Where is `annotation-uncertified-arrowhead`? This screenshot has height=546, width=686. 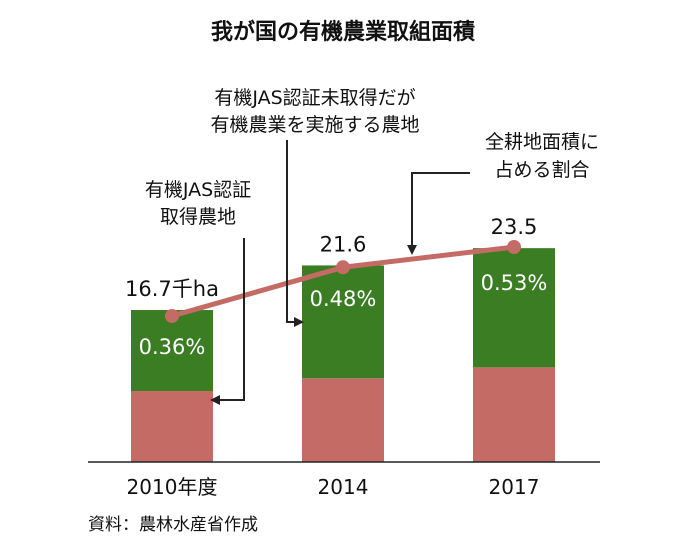 annotation-uncertified-arrowhead is located at coordinates (299, 322).